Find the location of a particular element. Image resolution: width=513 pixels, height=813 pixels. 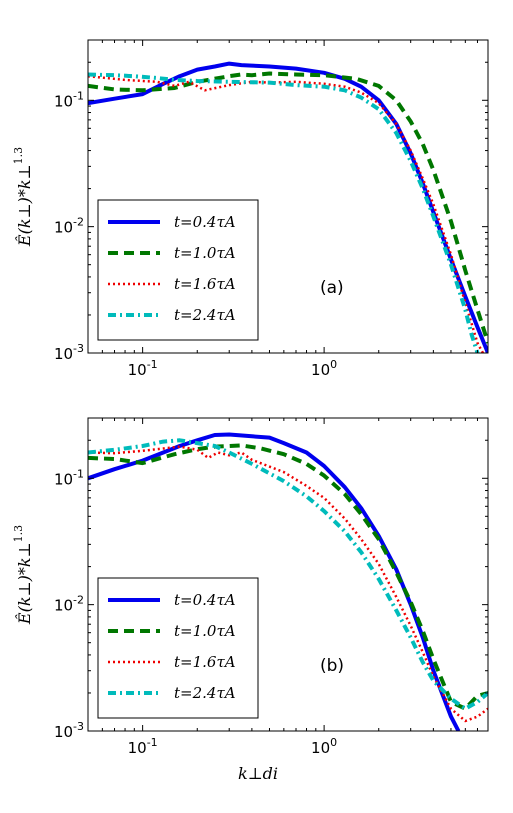

x-axis-label: k⊥di is located at coordinates (258, 773).